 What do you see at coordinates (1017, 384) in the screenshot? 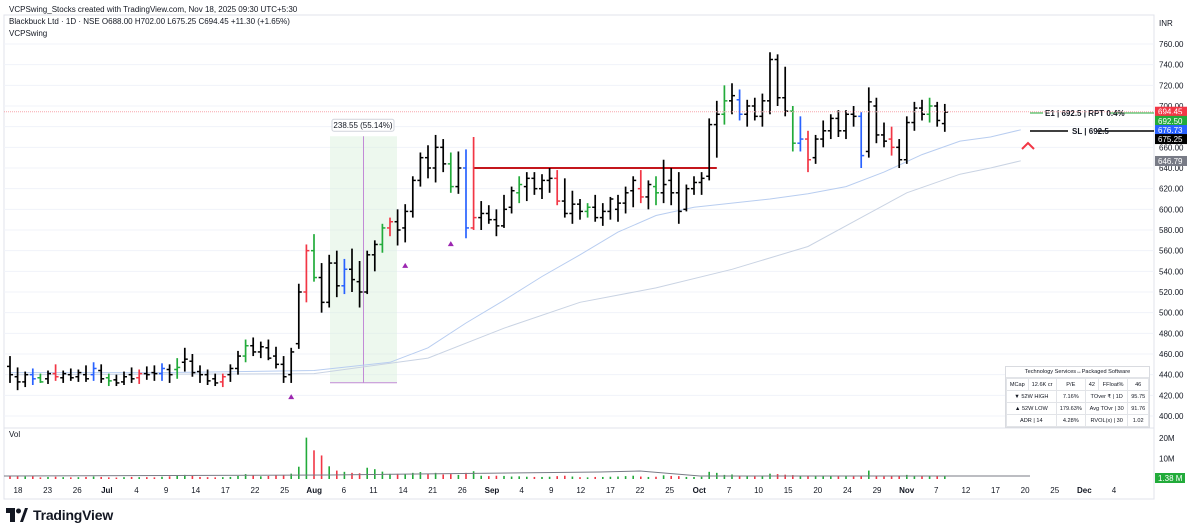
I see `table-cell: MCap` at bounding box center [1017, 384].